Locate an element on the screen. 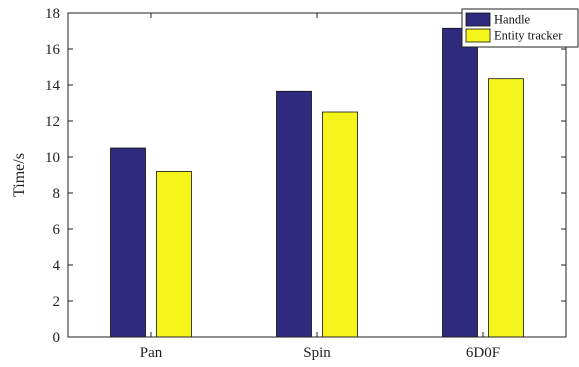  x-tick-label: Pan is located at coordinates (151, 353).